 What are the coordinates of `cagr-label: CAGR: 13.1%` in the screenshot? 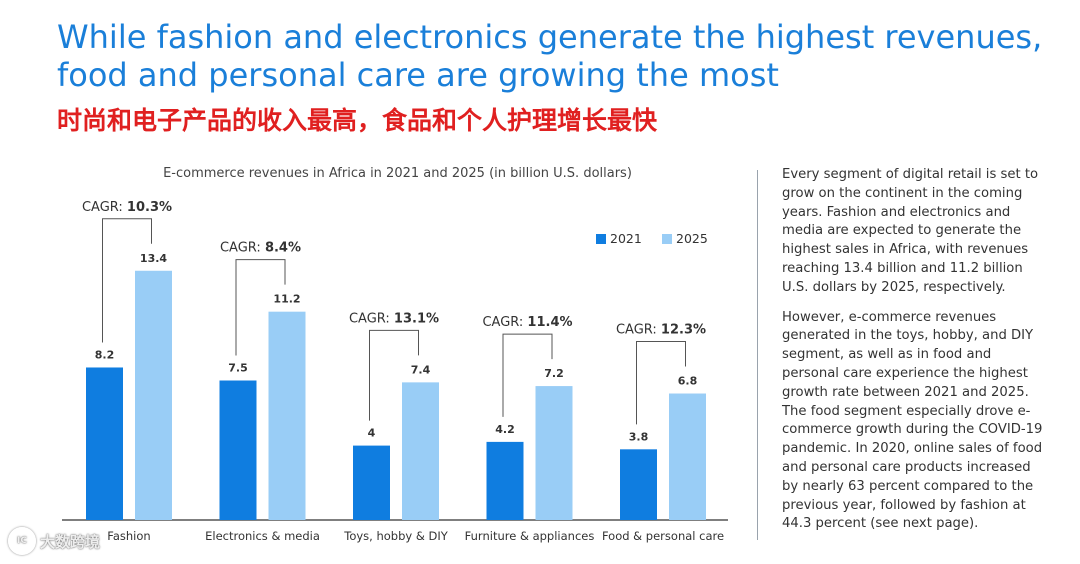 It's located at (394, 318).